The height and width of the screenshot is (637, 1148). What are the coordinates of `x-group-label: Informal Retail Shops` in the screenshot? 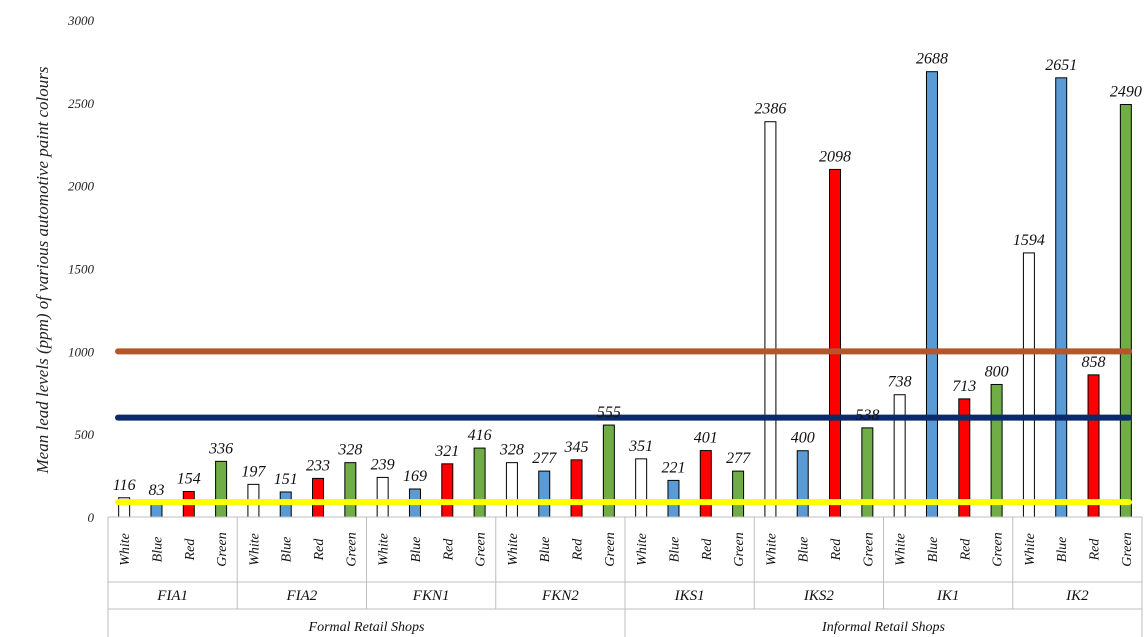 It's located at (883, 627).